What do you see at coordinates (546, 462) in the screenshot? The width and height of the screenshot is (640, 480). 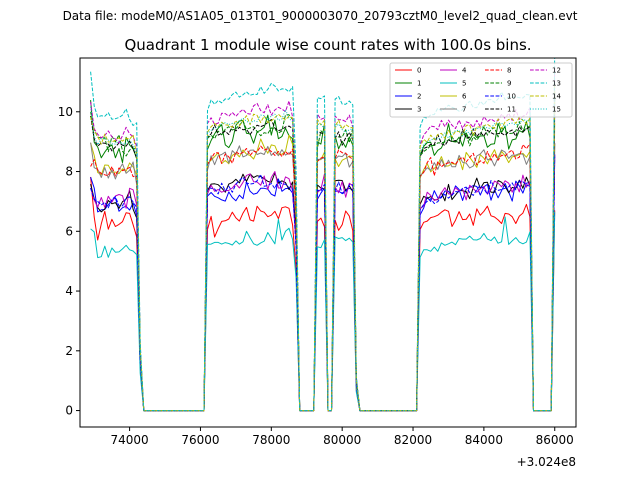 I see `x-offset-label: +3.024e8` at bounding box center [546, 462].